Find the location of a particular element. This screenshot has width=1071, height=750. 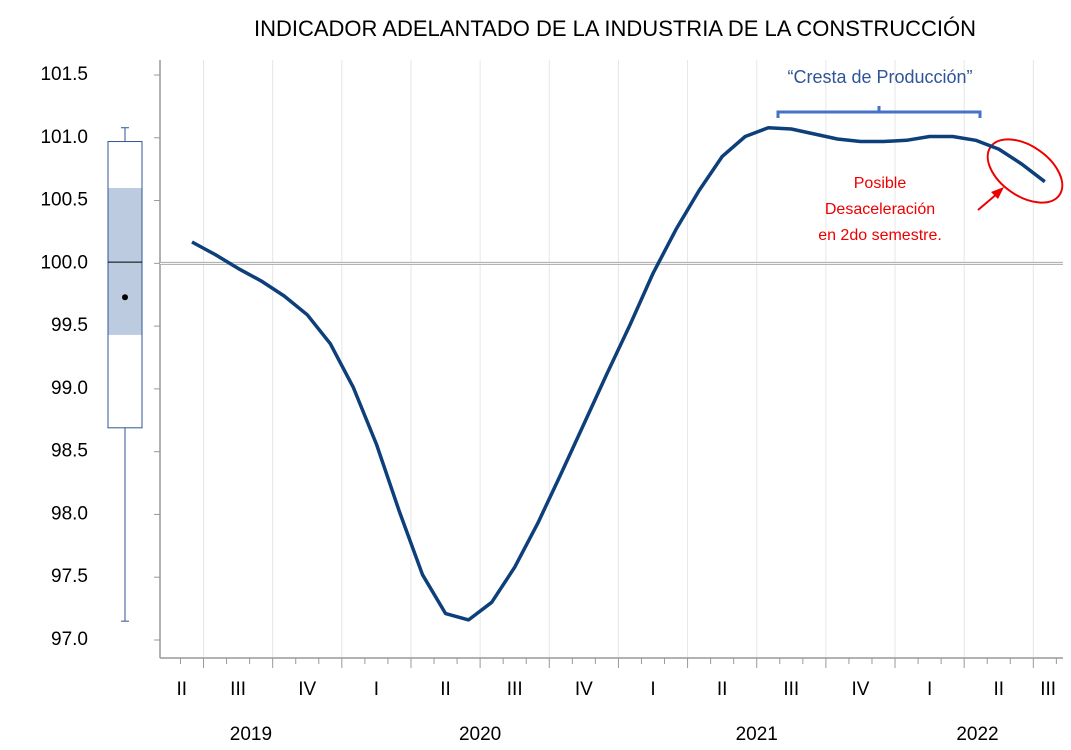

note: Posible is located at coordinates (880, 183).